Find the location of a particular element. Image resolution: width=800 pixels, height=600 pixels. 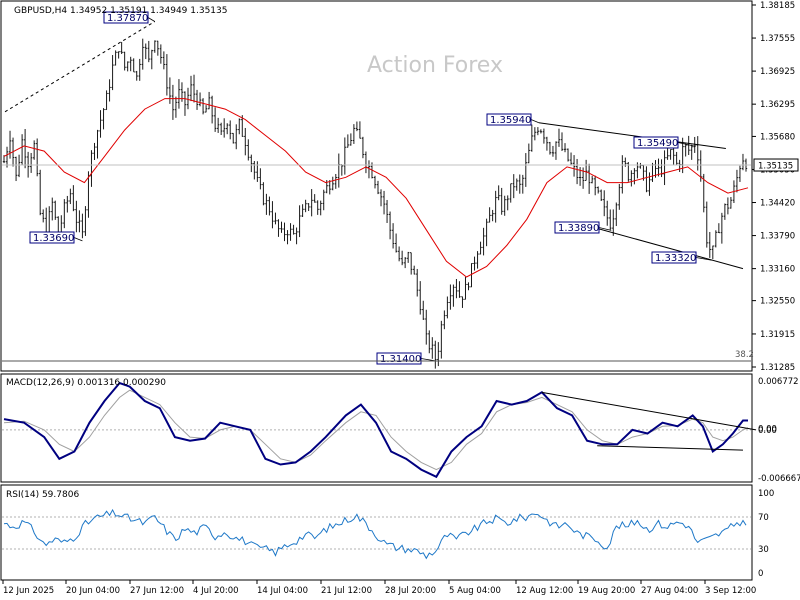

current-price-box is located at coordinates (776, 165).